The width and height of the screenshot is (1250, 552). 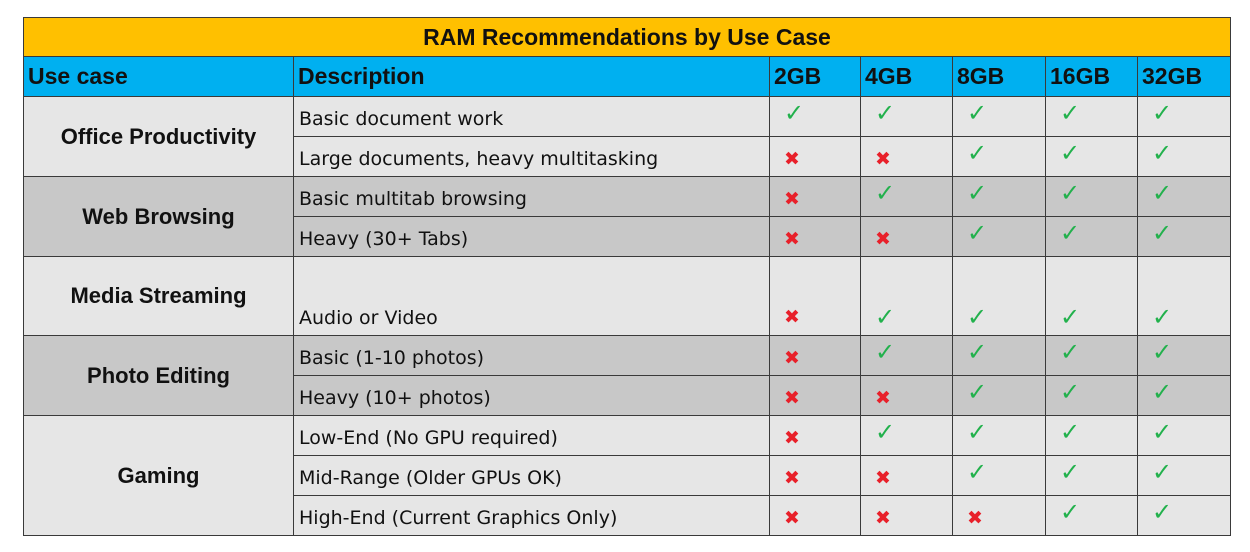 I want to click on description-cell: Basic document work, so click(x=531, y=116).